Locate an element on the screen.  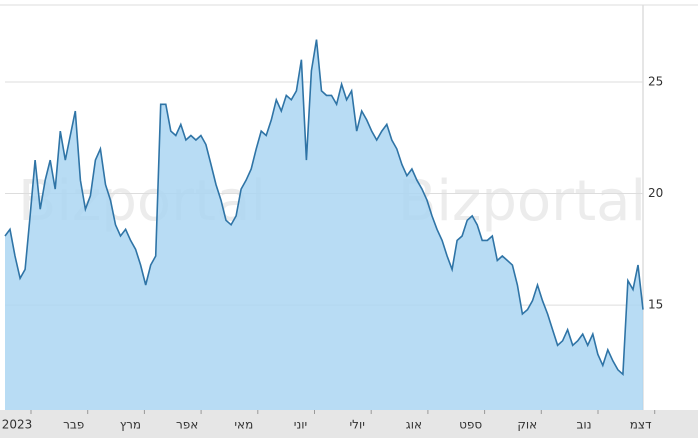
y-tick-label: 25 is located at coordinates (655, 81).